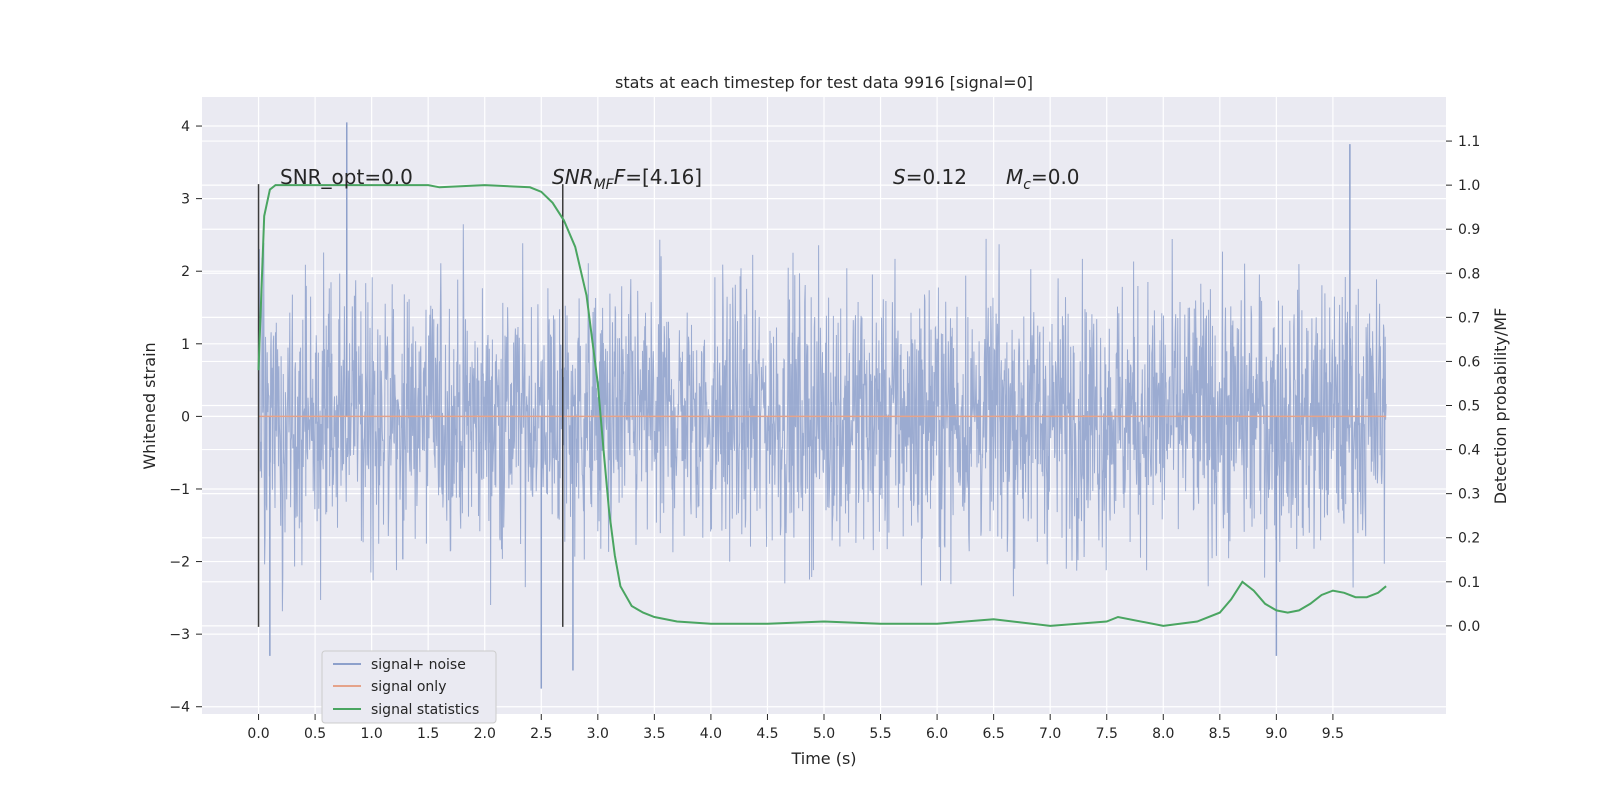 Image resolution: width=1600 pixels, height=800 pixels. What do you see at coordinates (598, 734) in the screenshot?
I see `x-tick-label: 3.0` at bounding box center [598, 734].